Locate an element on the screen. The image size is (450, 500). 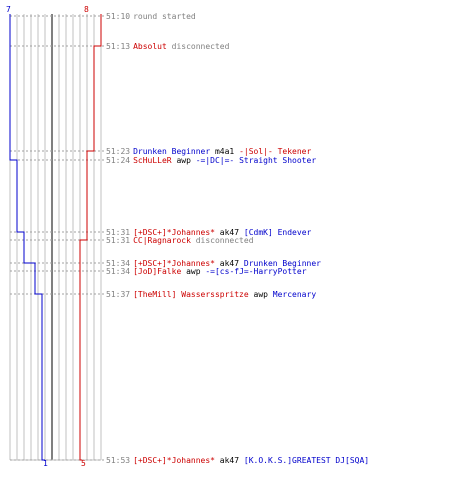
event-row: 51:13 Absolut disconnected is located at coordinates (167, 46).